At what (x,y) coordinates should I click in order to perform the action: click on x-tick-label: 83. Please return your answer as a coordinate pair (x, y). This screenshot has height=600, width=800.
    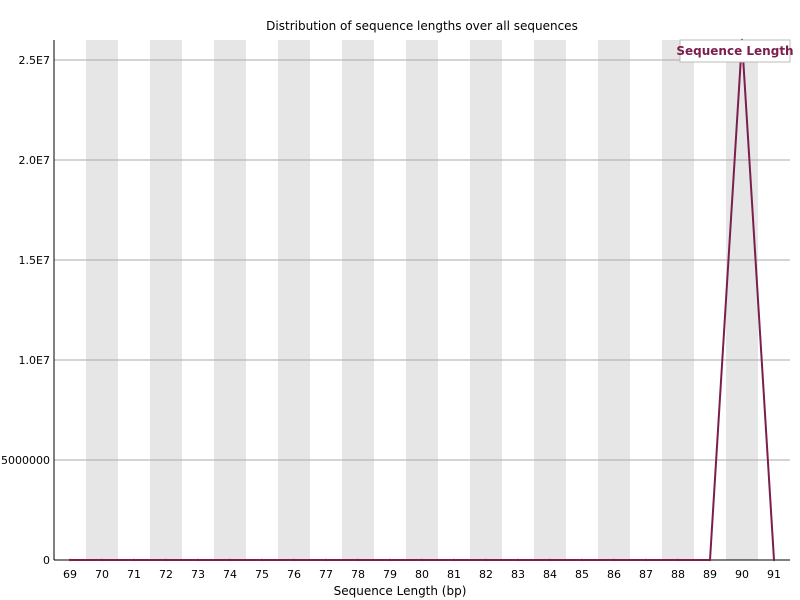
    Looking at the image, I should click on (518, 574).